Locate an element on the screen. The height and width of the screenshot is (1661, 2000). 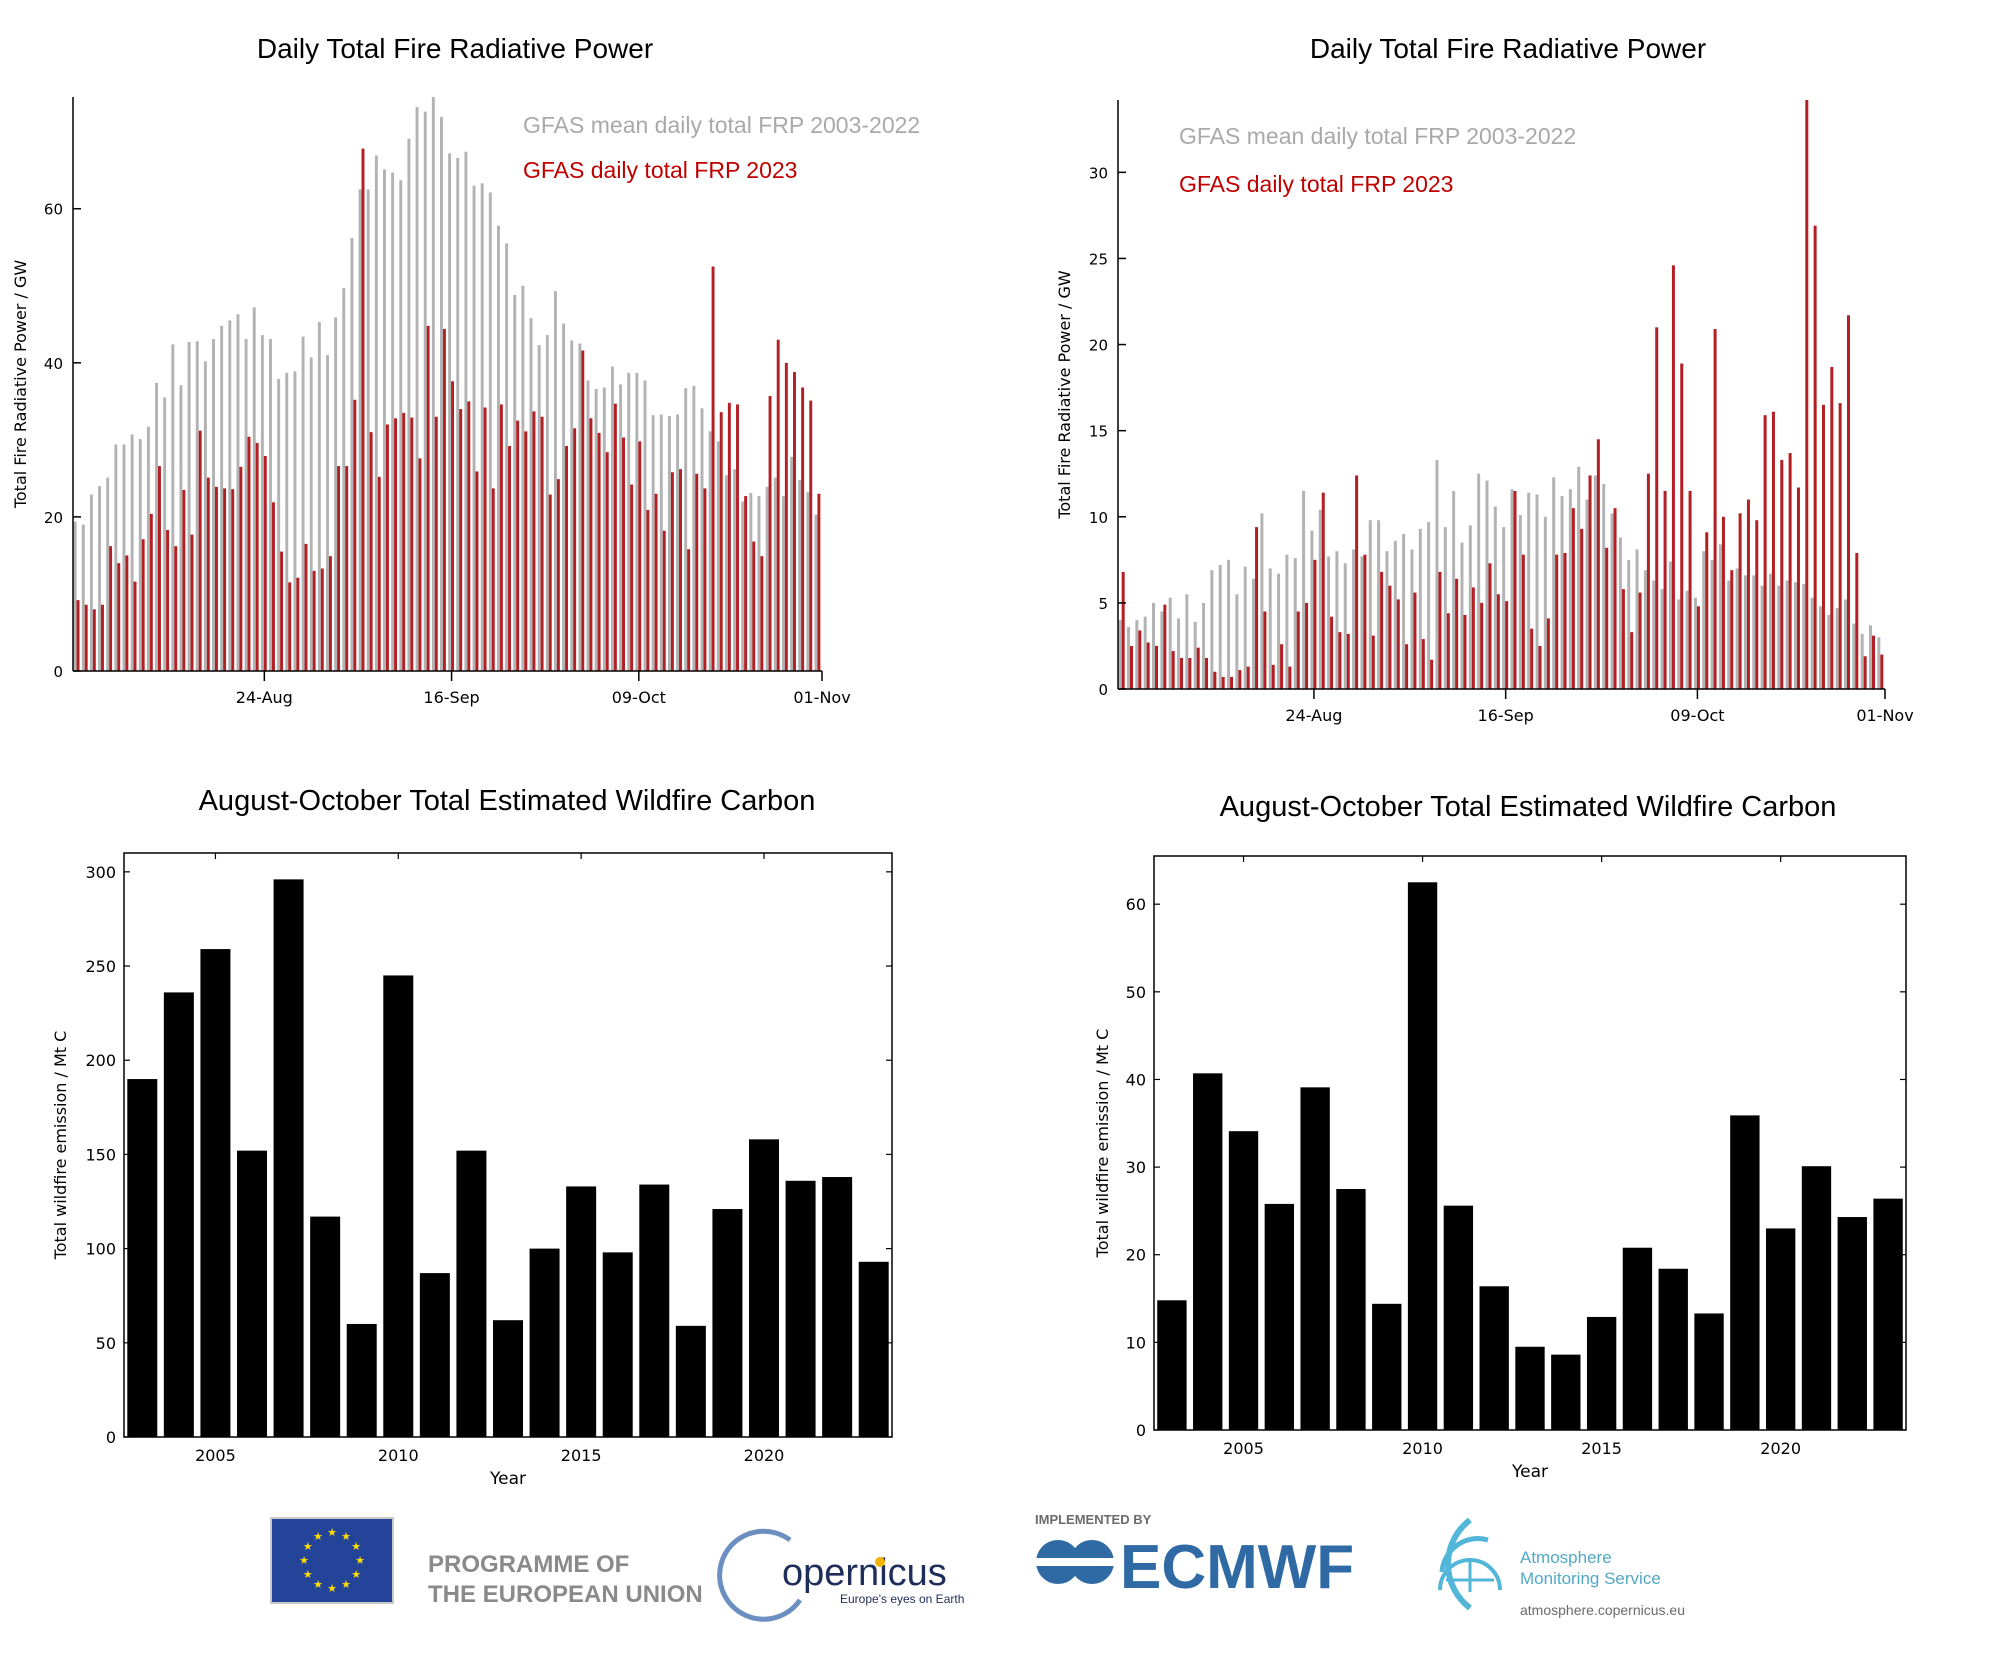
y-tick-label: 60 is located at coordinates (1136, 904).